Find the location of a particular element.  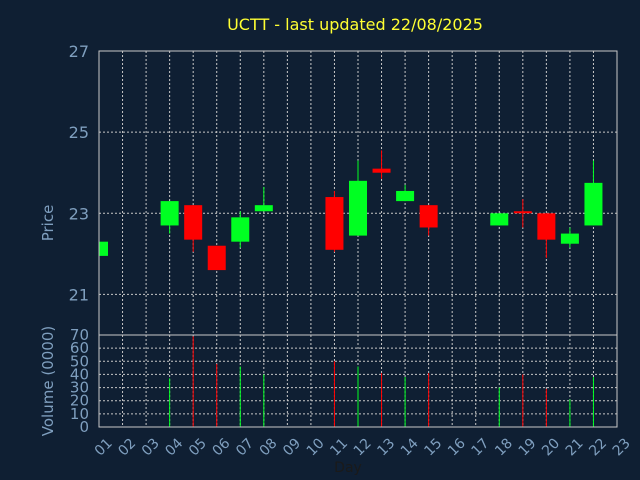

volume-tick-label: 30 is located at coordinates (79, 388).